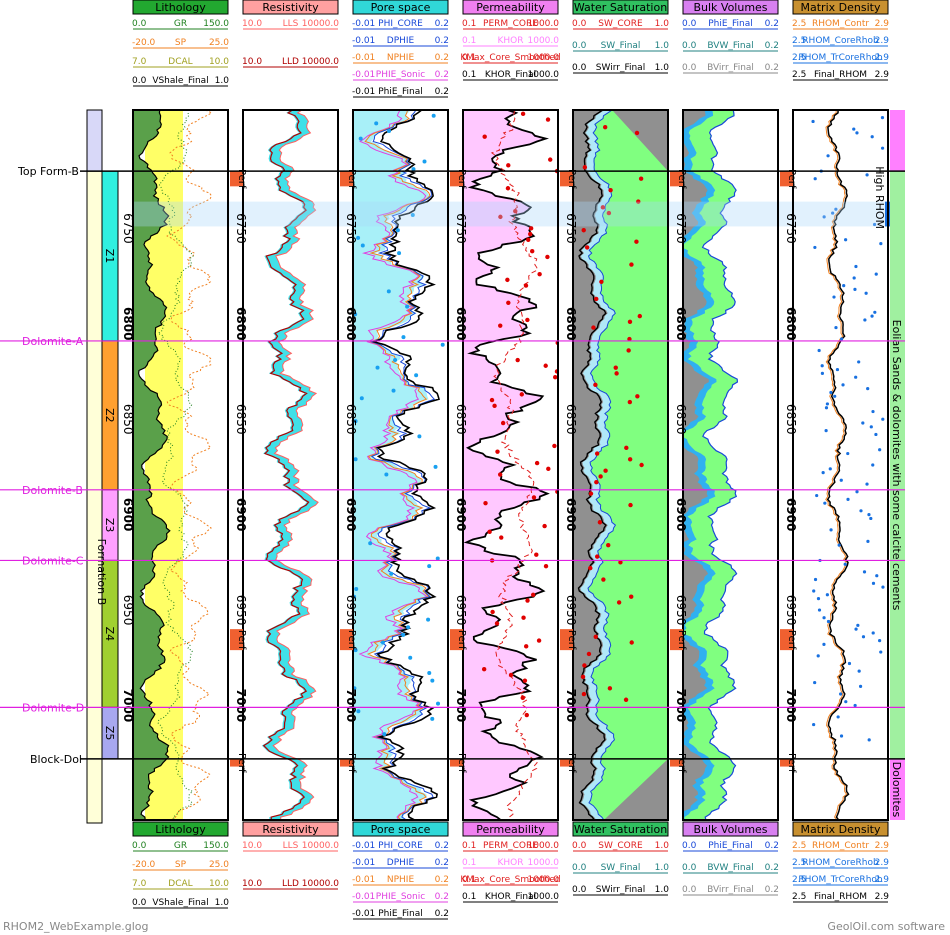 The height and width of the screenshot is (935, 950). I want to click on top-title-1: Resistivity, so click(290, 7).